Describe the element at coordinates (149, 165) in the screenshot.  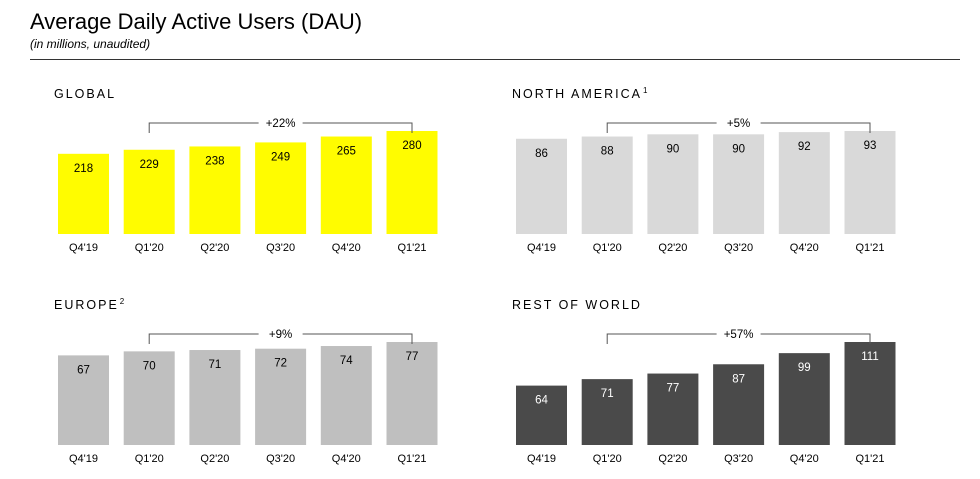
I see `data-label: 229` at that location.